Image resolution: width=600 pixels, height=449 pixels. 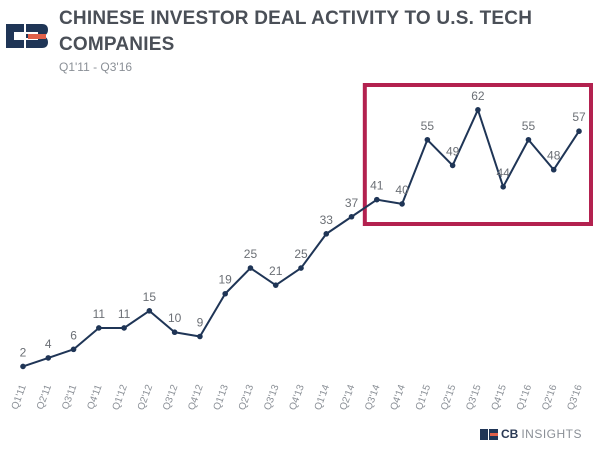 I want to click on data-label: 9, so click(x=200, y=323).